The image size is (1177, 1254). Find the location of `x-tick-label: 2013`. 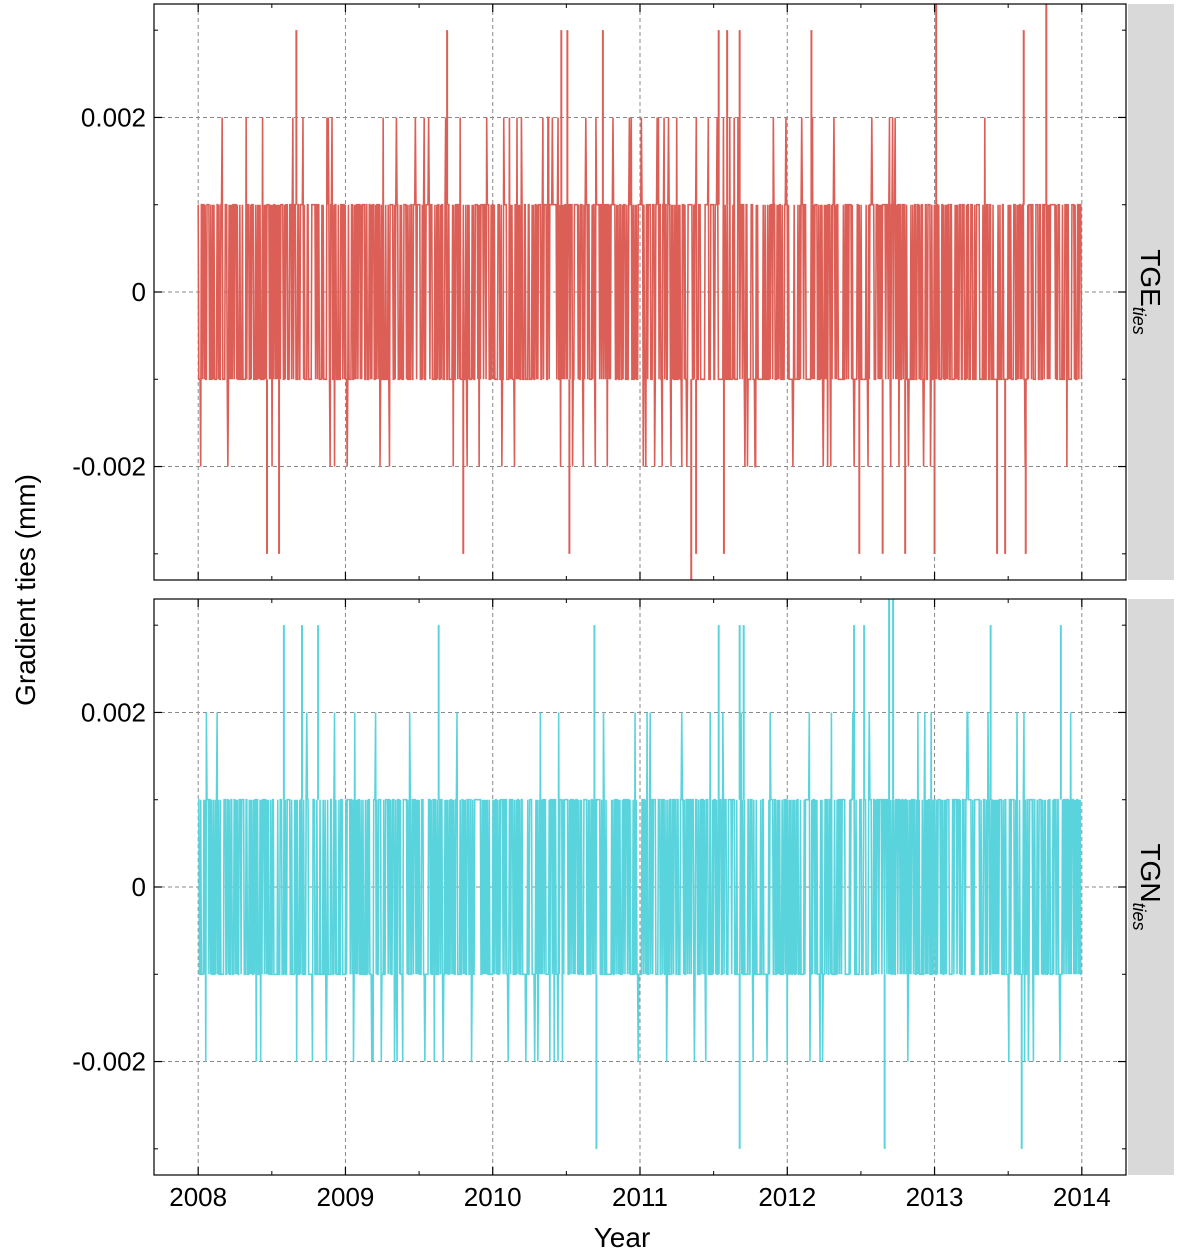

x-tick-label: 2013 is located at coordinates (935, 1197).